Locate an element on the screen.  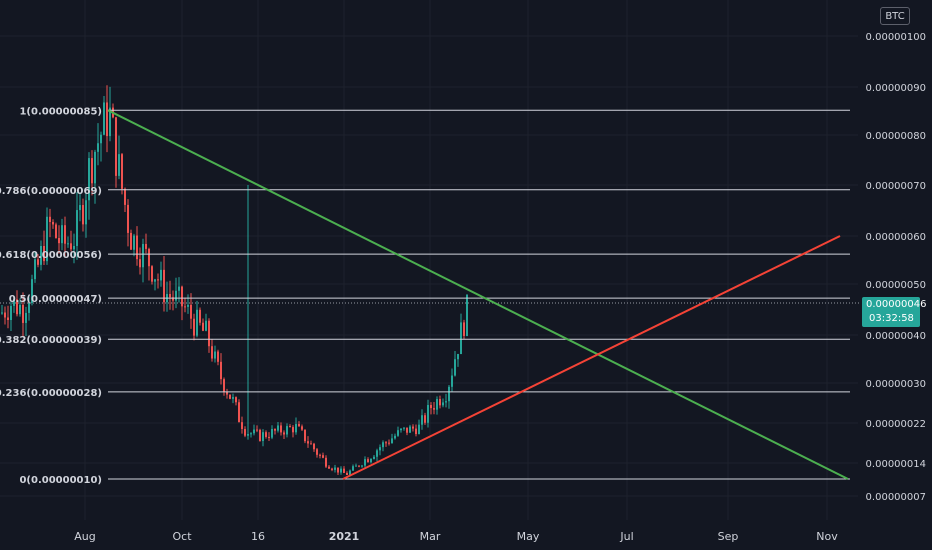
fib-level-label: 0.618(0.00000056) is located at coordinates (51, 255).